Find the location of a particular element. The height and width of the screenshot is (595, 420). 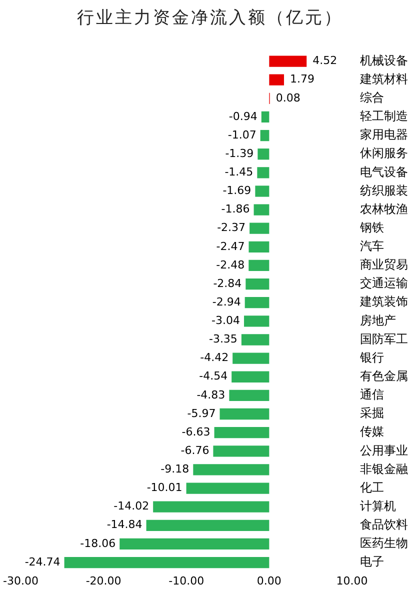

x-tick-label: -20.00 is located at coordinates (104, 581).